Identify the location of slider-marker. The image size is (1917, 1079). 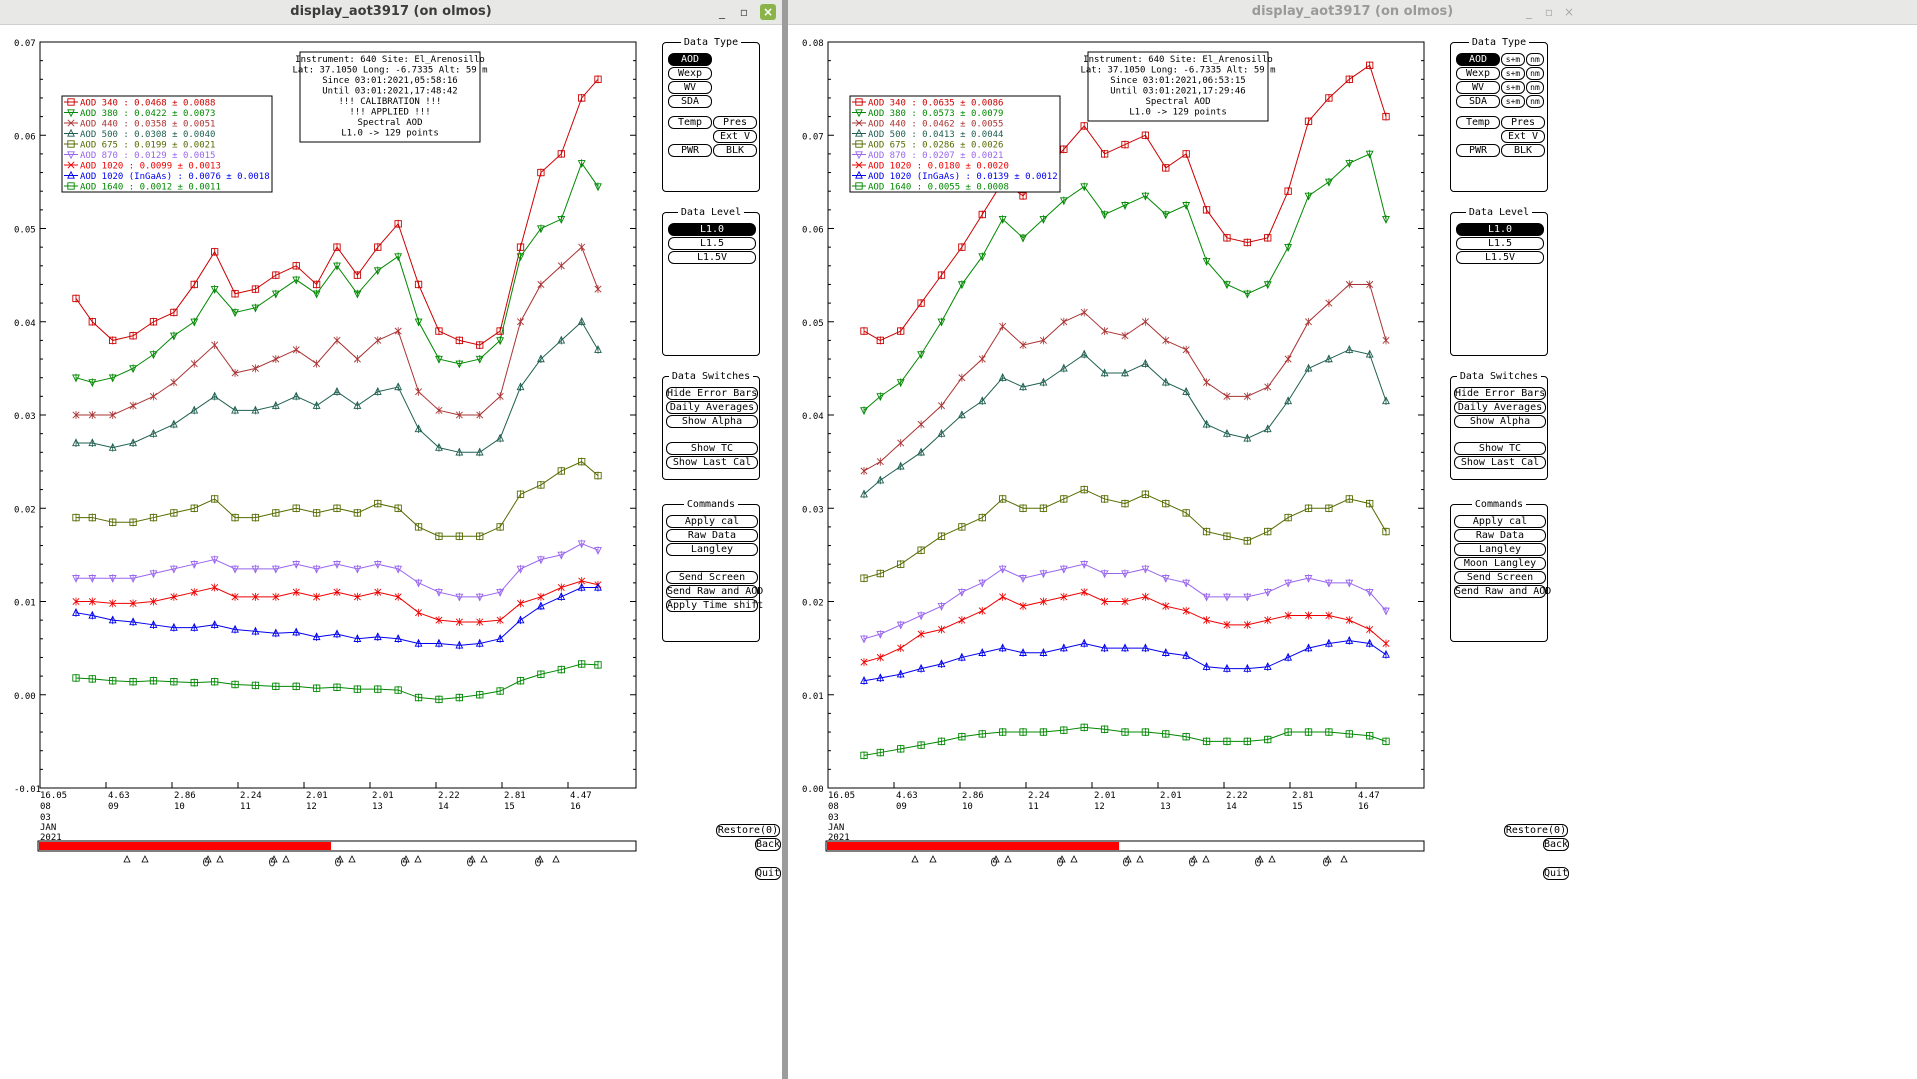
(406, 859).